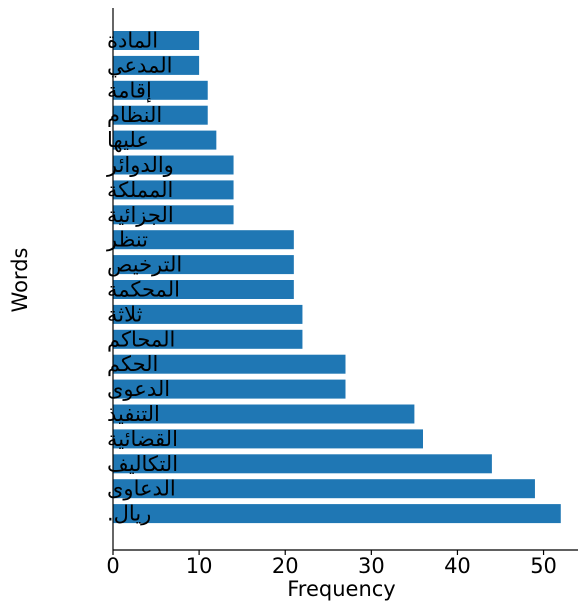 This screenshot has height=608, width=579. What do you see at coordinates (129, 514) in the screenshot?
I see `category-label: ريال.` at bounding box center [129, 514].